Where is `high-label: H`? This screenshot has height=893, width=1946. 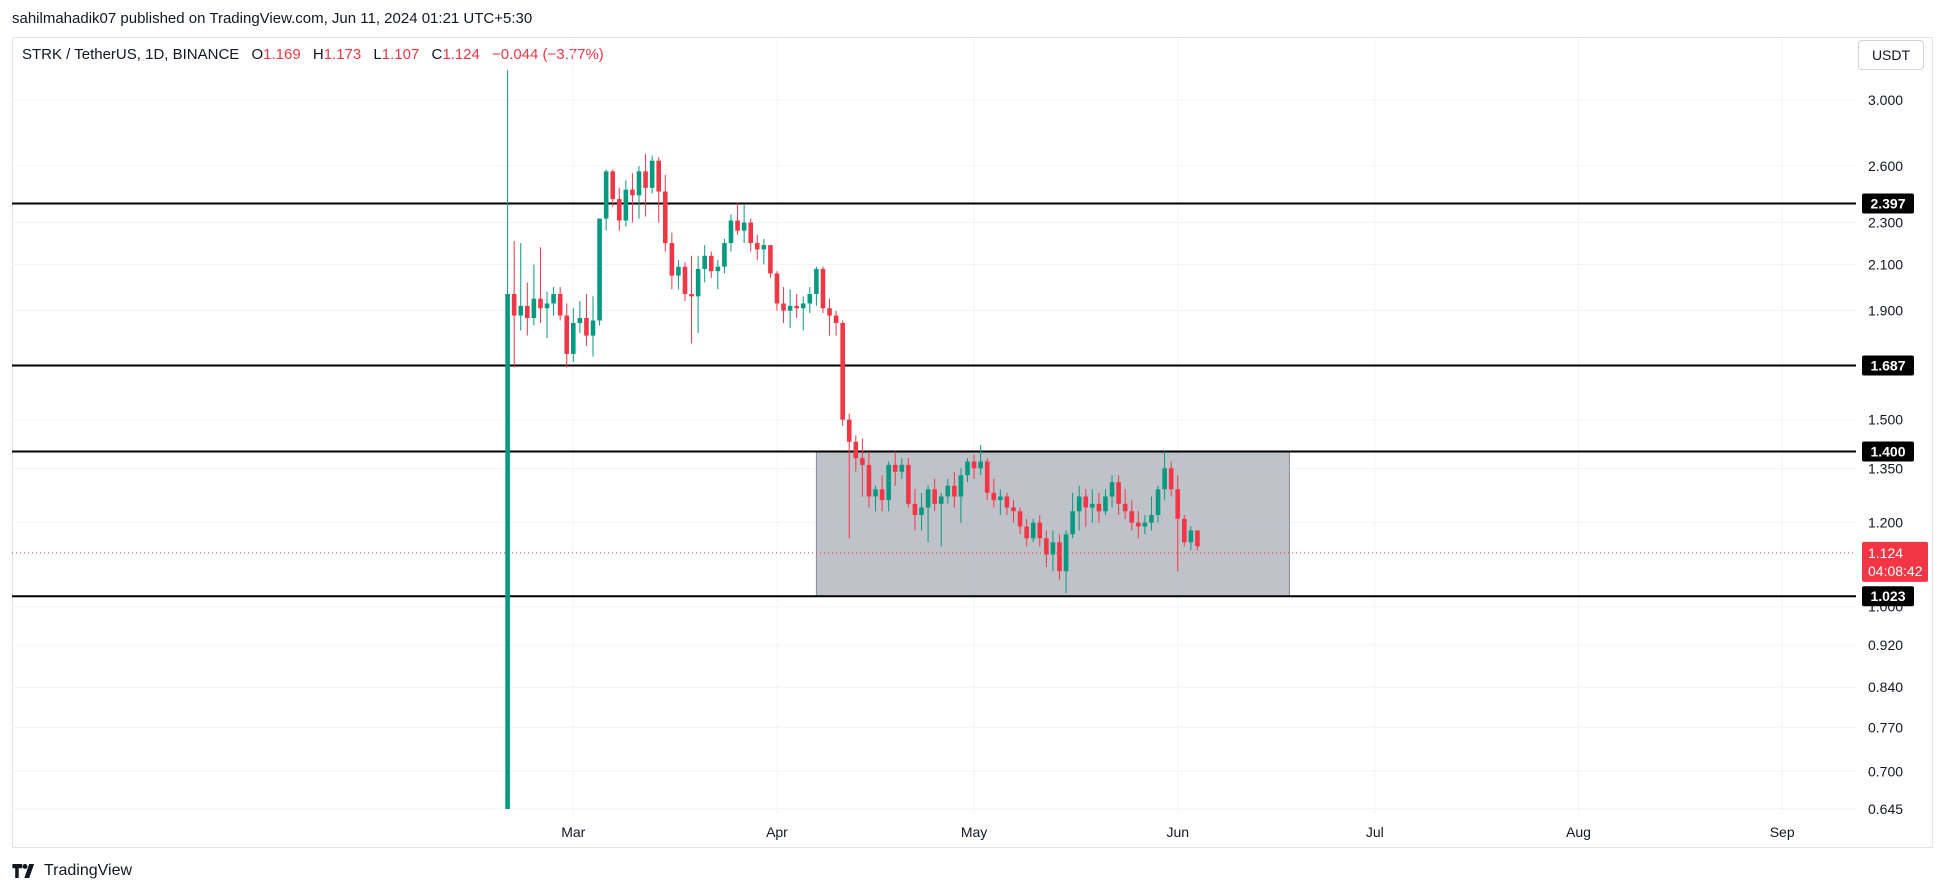
high-label: H is located at coordinates (318, 54).